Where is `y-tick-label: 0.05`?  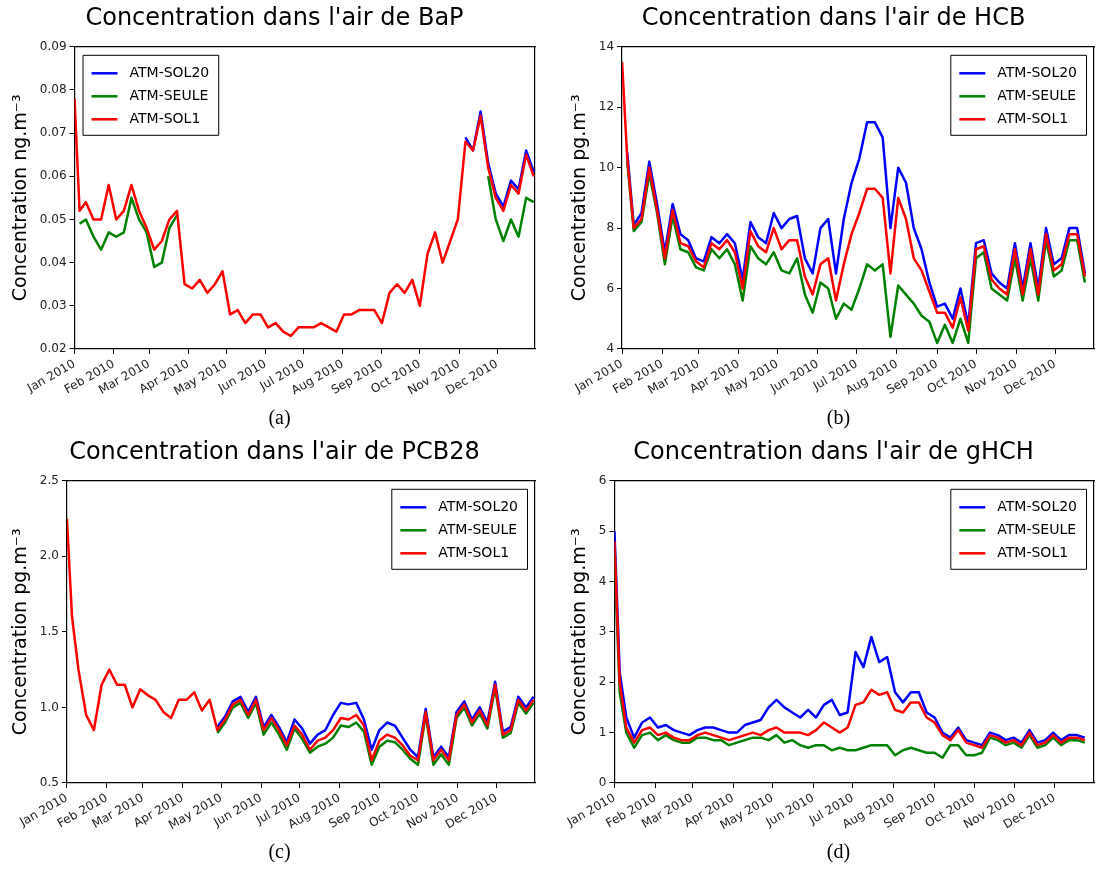
y-tick-label: 0.05 is located at coordinates (53, 218).